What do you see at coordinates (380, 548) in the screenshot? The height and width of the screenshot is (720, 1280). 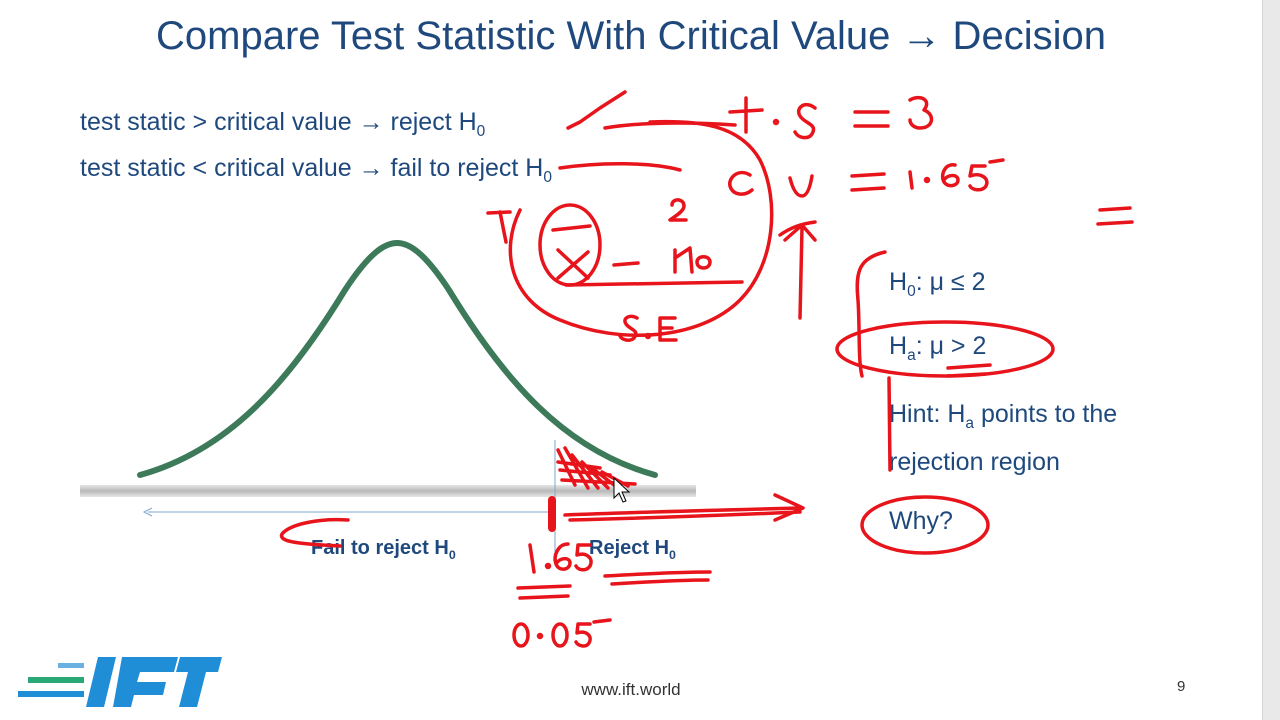 I see `fail-to-reject-text: Fail to reject H` at bounding box center [380, 548].